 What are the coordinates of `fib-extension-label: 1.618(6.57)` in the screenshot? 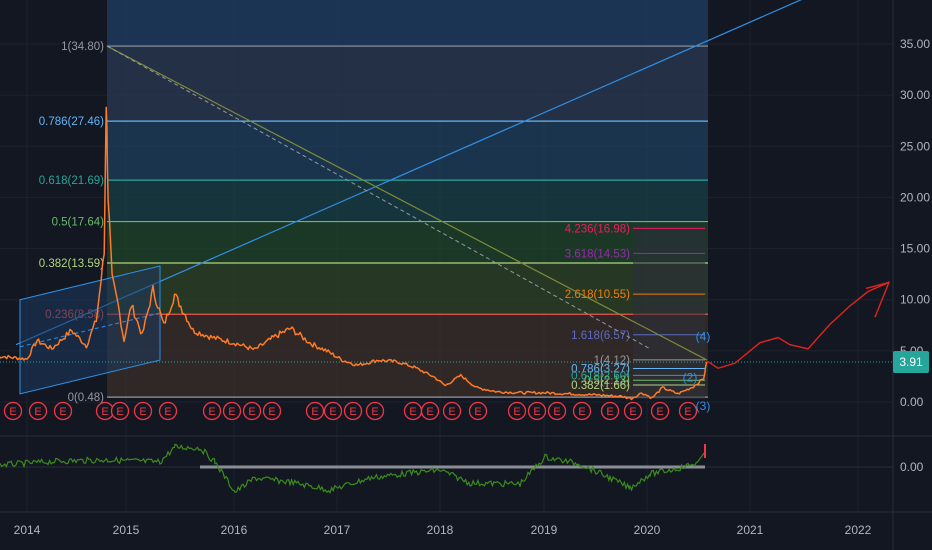 It's located at (600, 336).